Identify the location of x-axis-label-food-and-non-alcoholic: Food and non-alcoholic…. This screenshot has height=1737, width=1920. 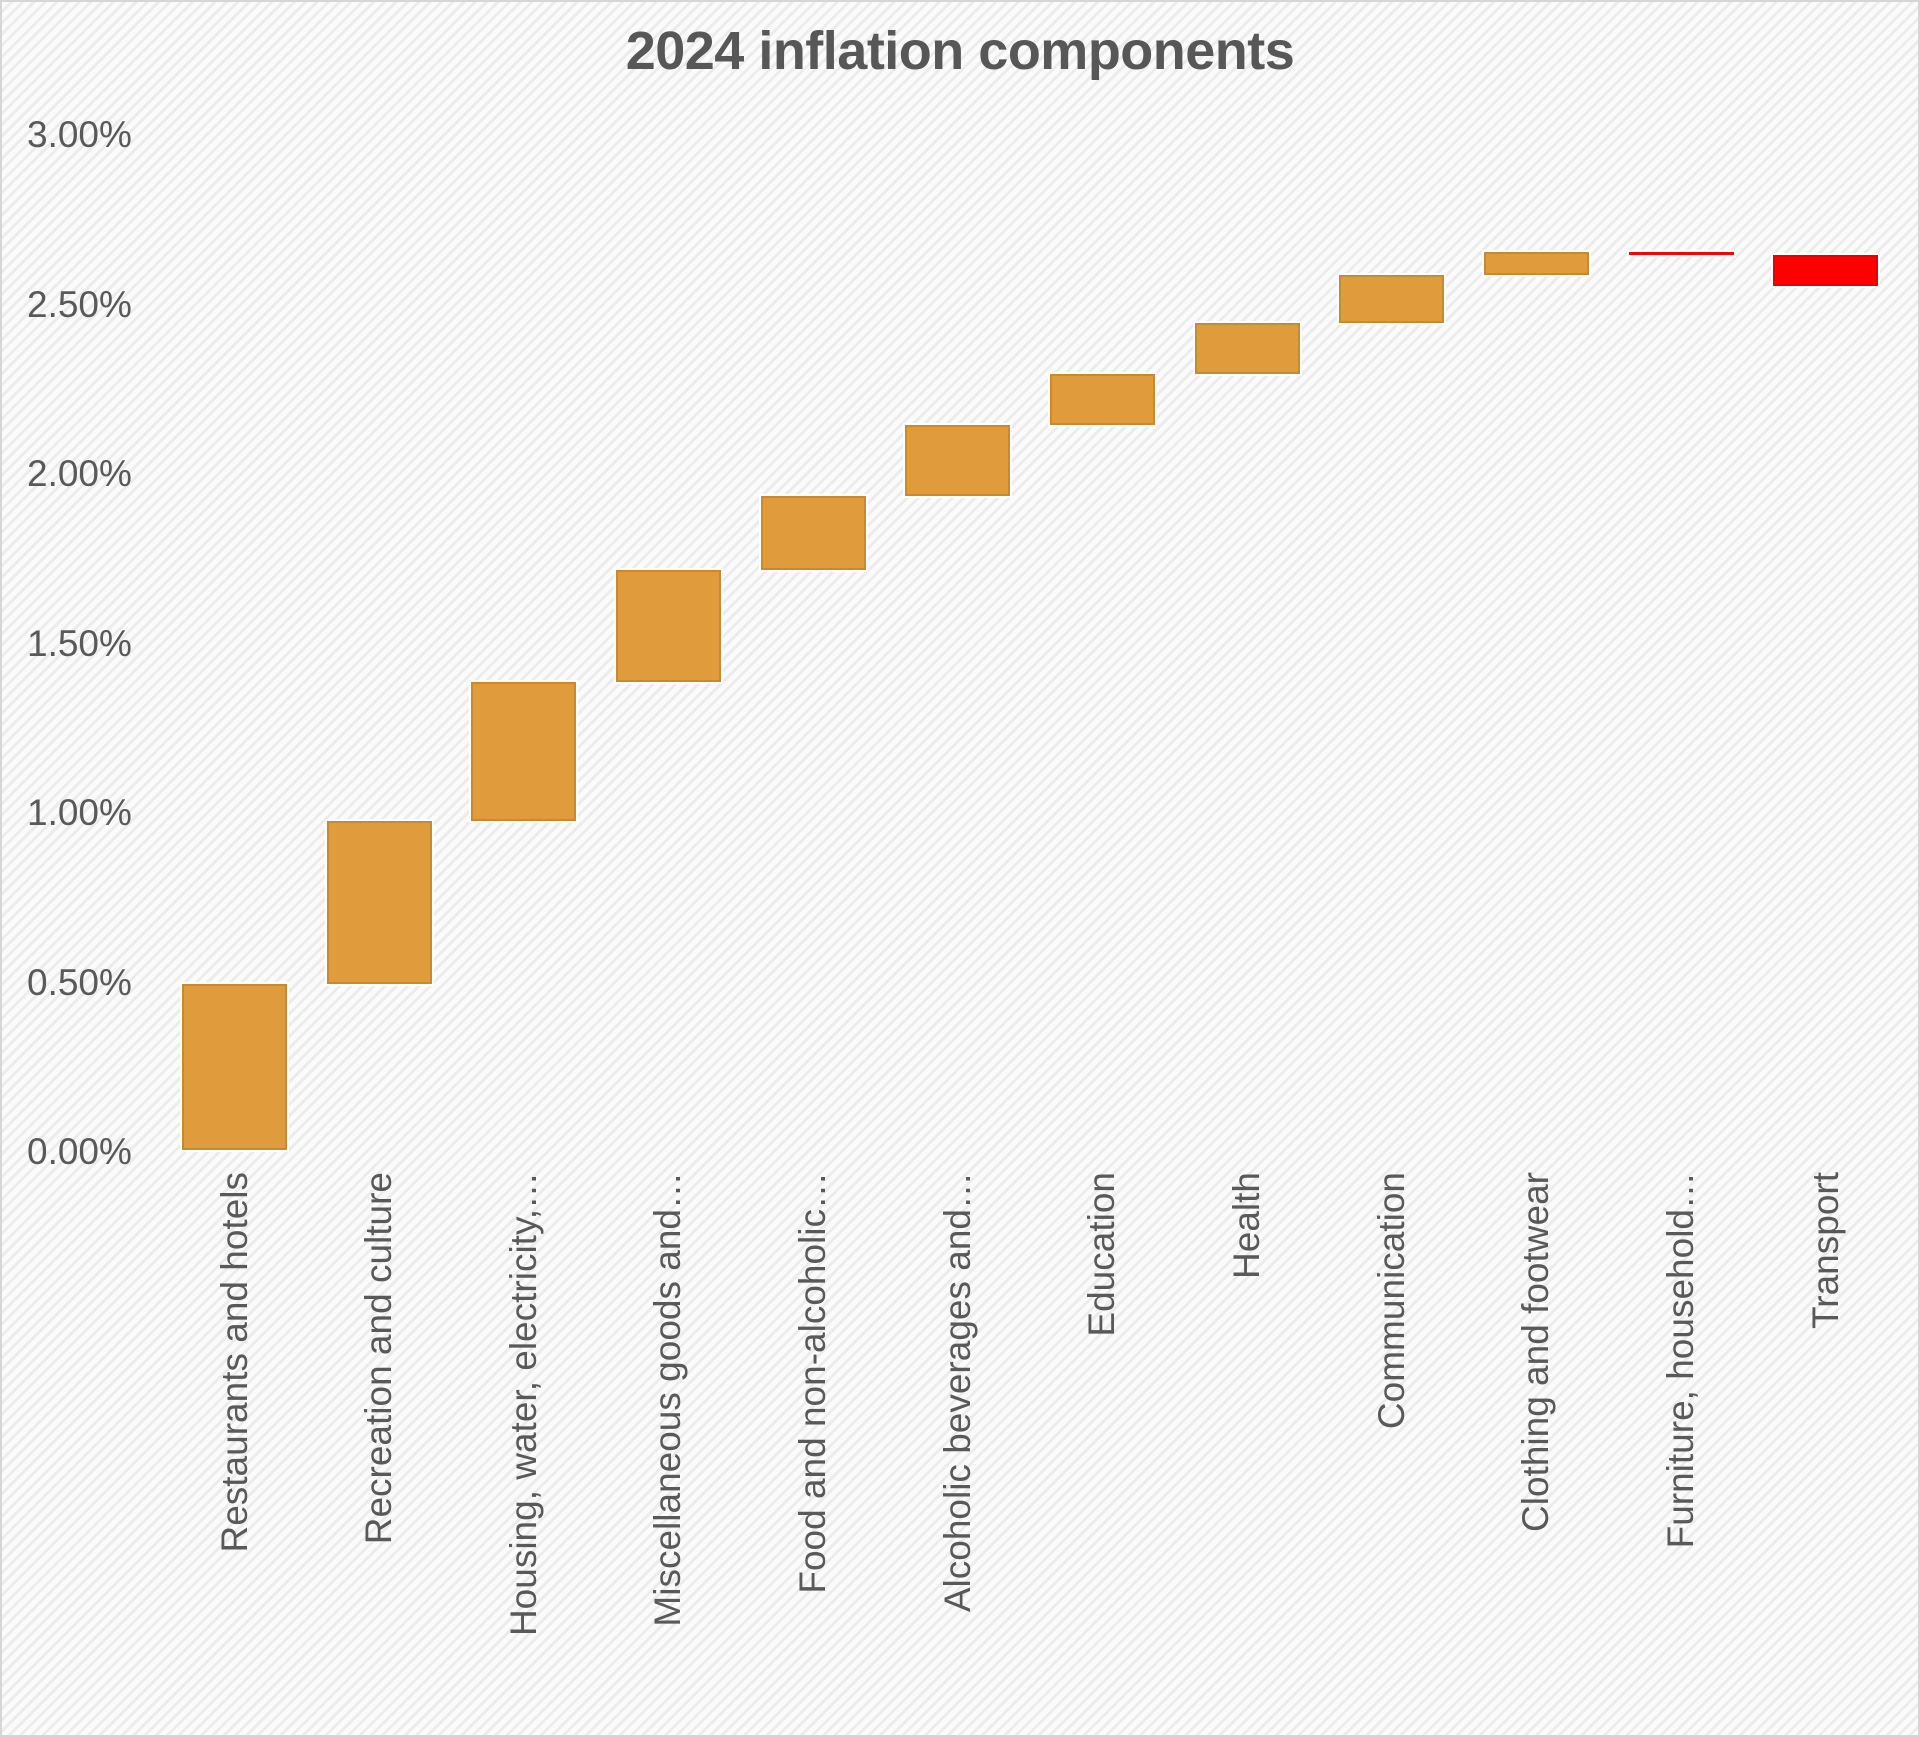
(813, 1383).